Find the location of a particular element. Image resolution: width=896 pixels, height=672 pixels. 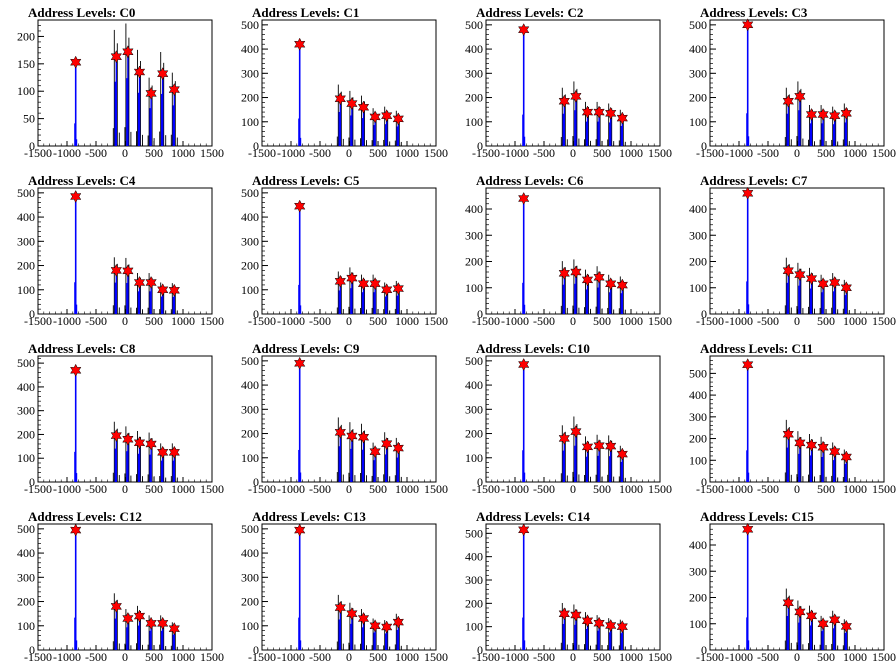

chart-title: Address Levels: C6 is located at coordinates (530, 180).